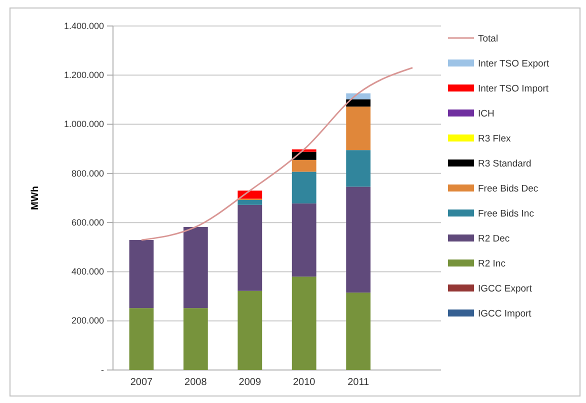  What do you see at coordinates (492, 264) in the screenshot?
I see `legend-label: R2 Inc` at bounding box center [492, 264].